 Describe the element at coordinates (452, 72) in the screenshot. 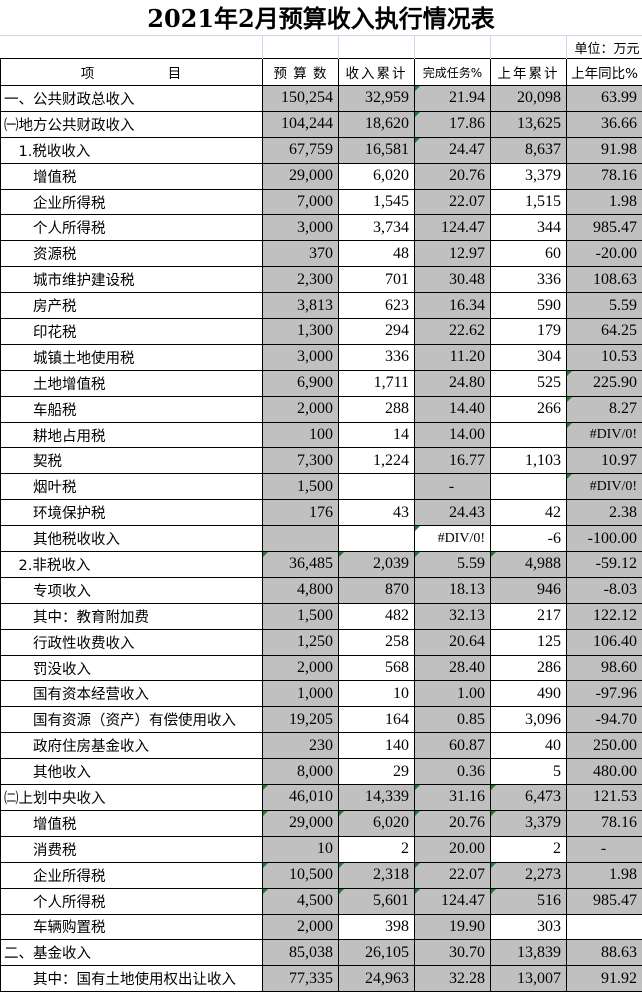

I see `header-completion-pct: 完成任务%` at that location.